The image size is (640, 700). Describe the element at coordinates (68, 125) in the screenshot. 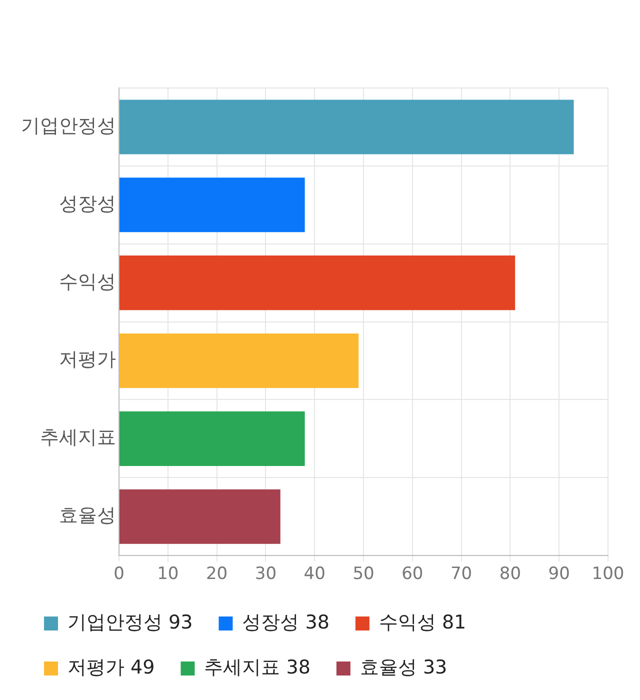

I see `y-tick-label: 기업안정성` at that location.